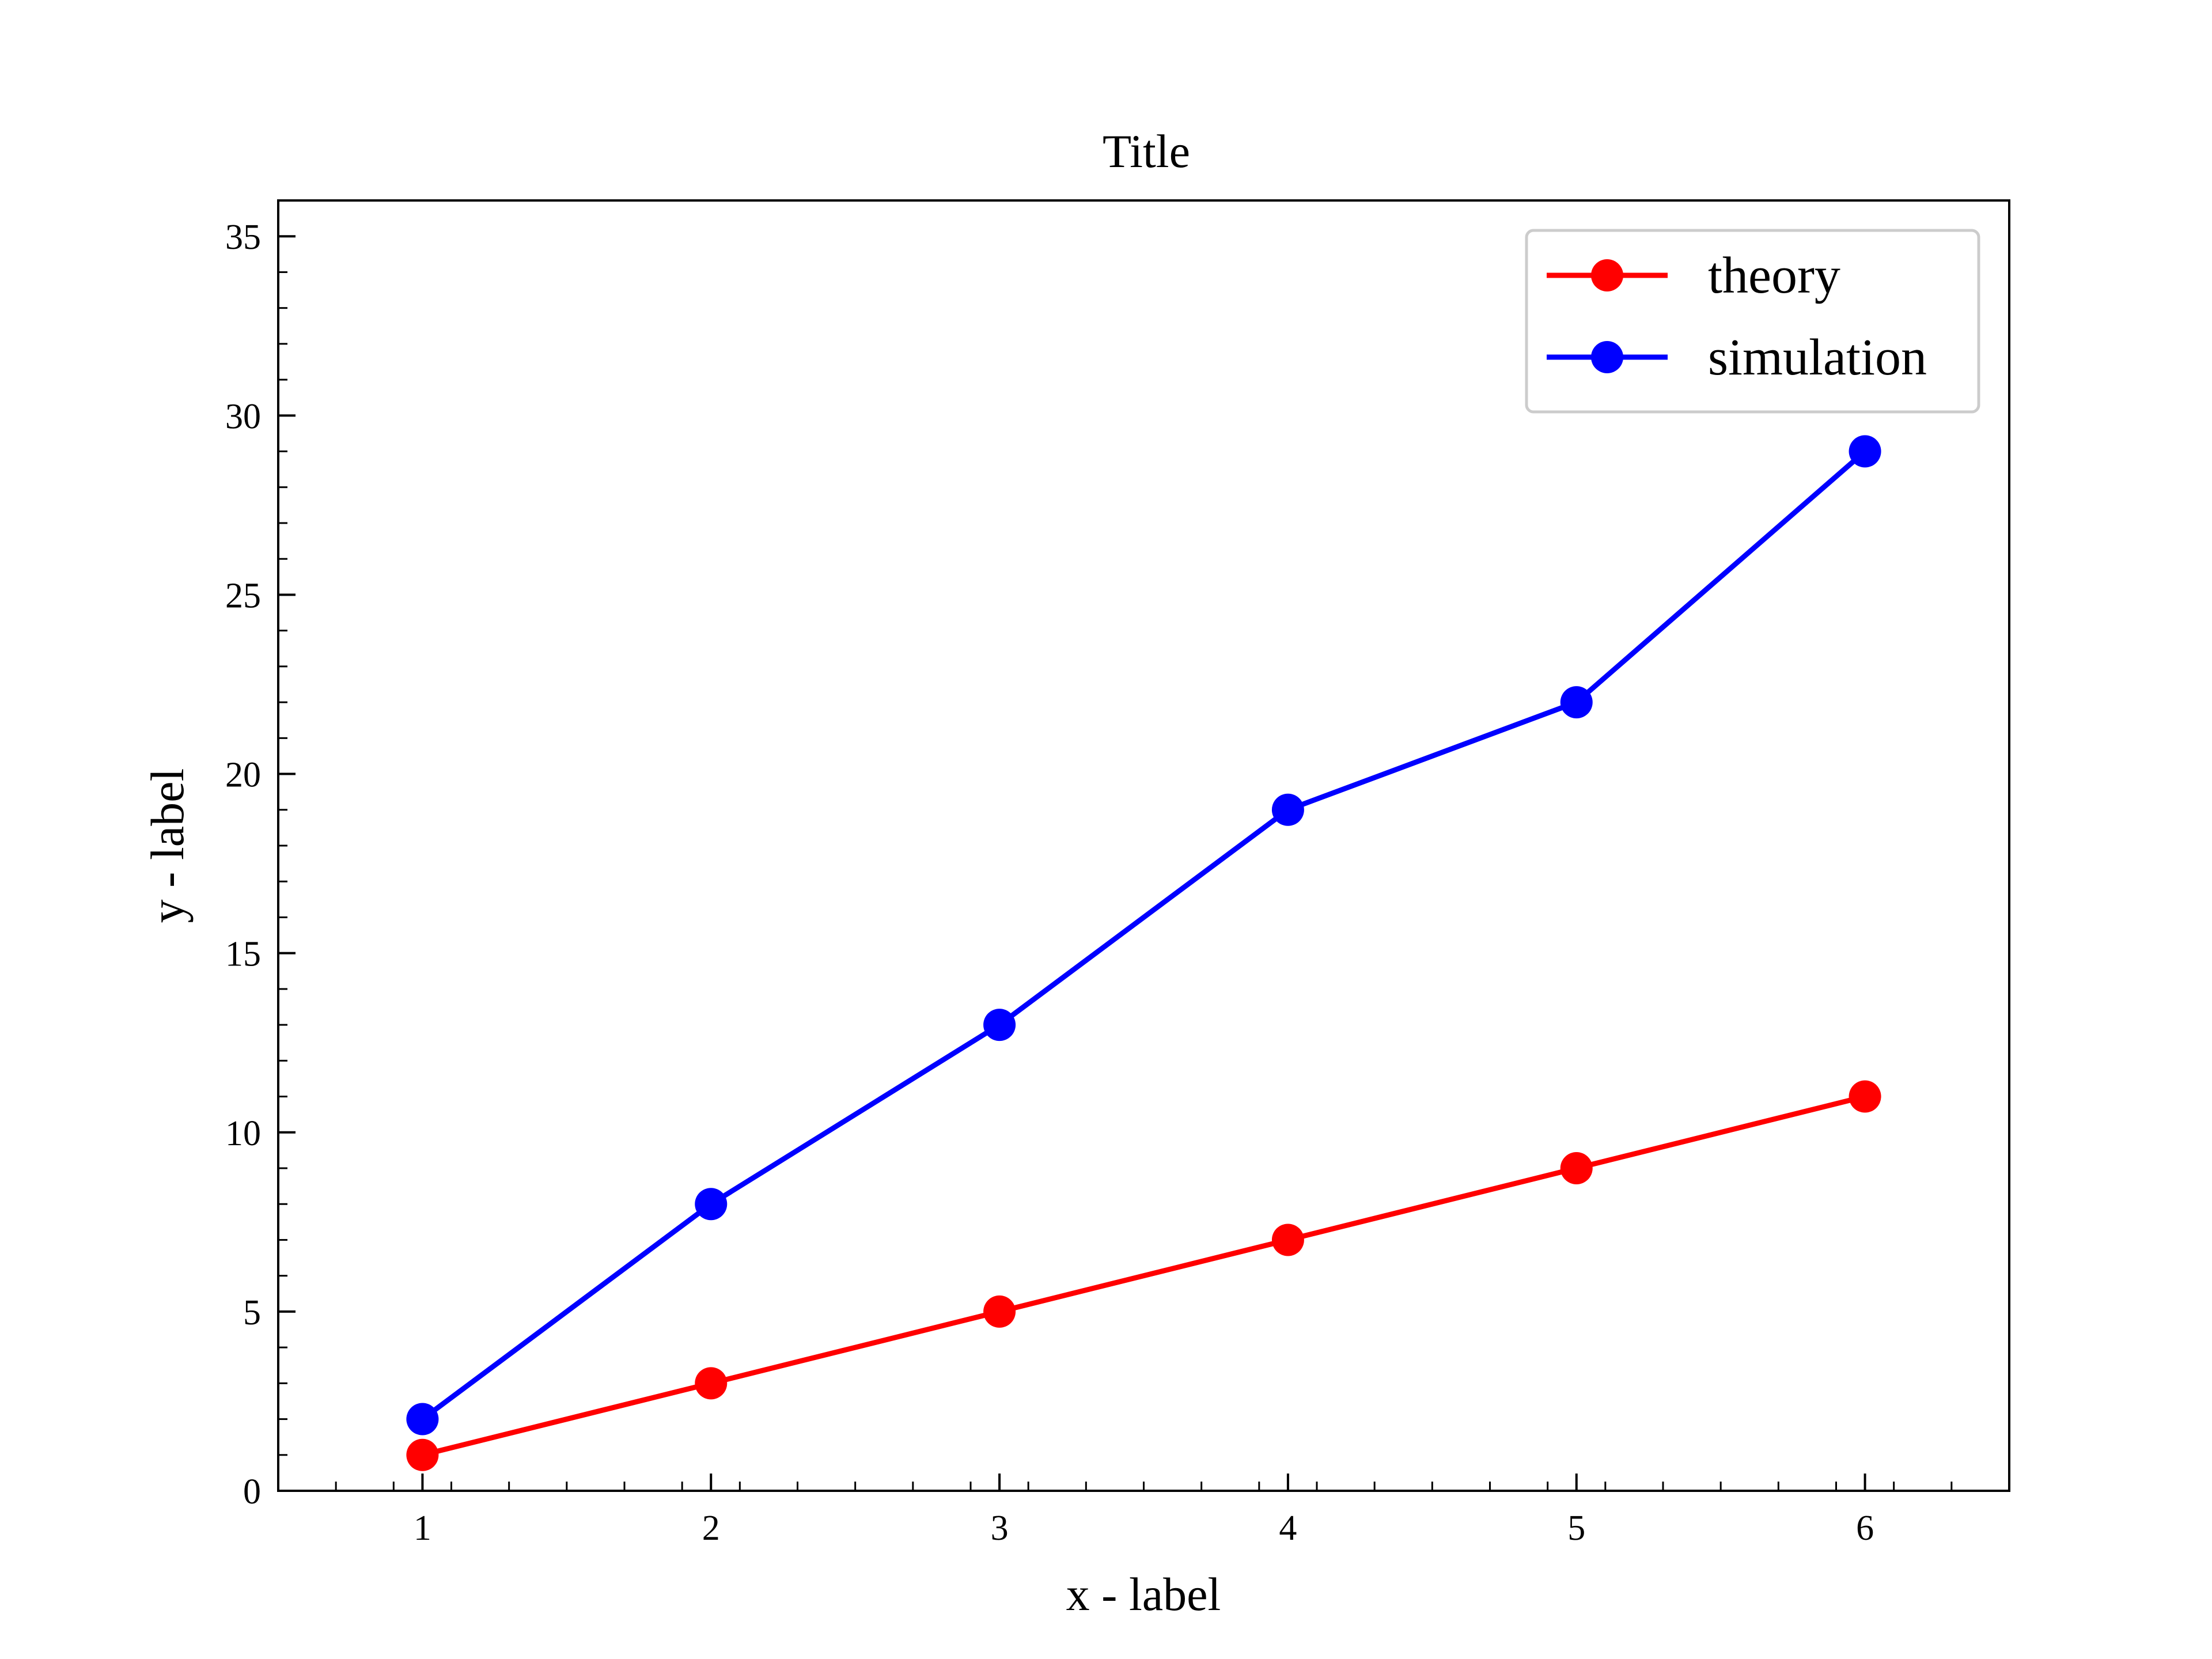 The image size is (2212, 1659). Describe the element at coordinates (422, 1528) in the screenshot. I see `x-tick-label: 1` at that location.